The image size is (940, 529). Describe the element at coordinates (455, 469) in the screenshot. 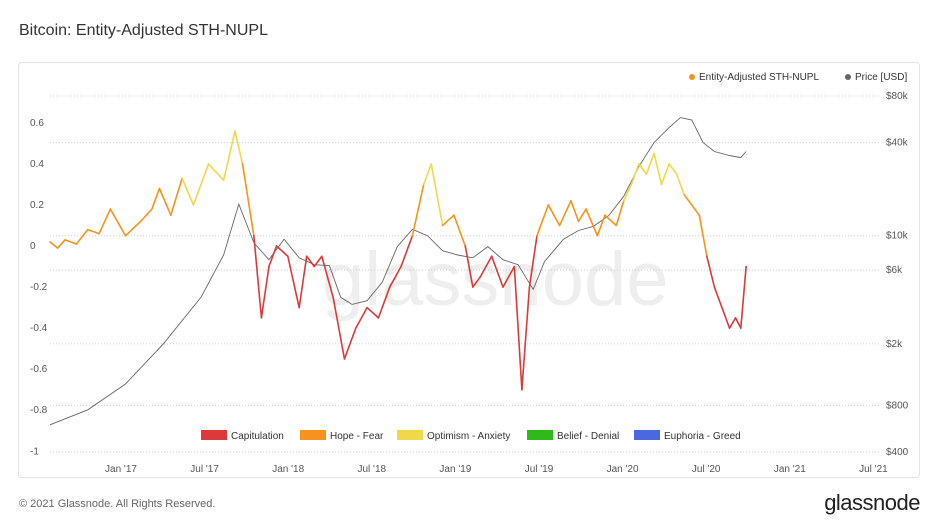

I see `x-tick-label: Jan '19` at that location.